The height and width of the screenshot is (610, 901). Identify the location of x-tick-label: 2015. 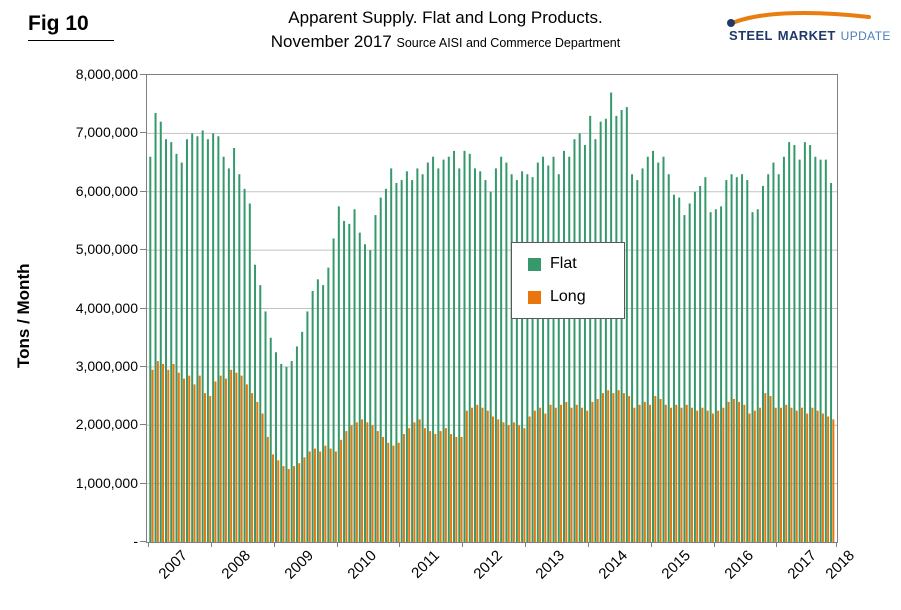
(676, 565).